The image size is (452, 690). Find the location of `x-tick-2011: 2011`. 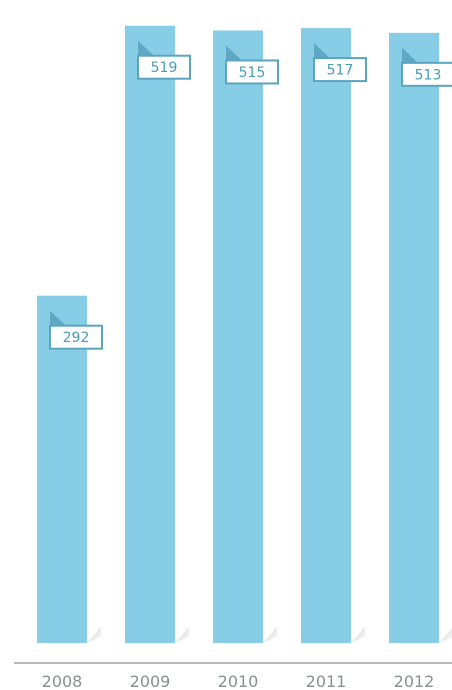

x-tick-2011: 2011 is located at coordinates (326, 681).